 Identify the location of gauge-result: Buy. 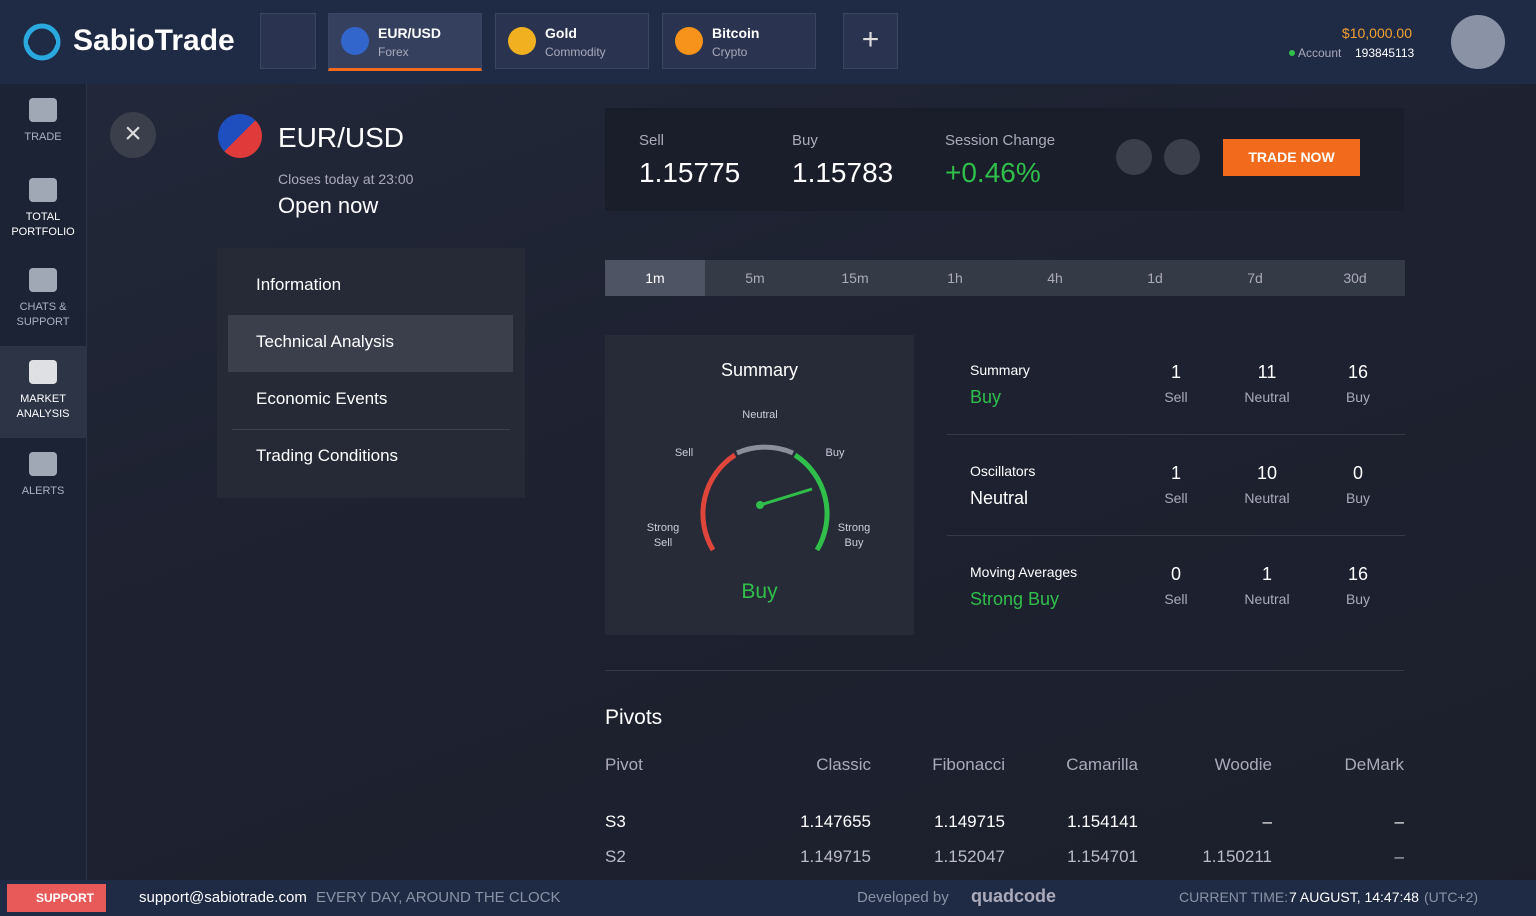
(759, 591).